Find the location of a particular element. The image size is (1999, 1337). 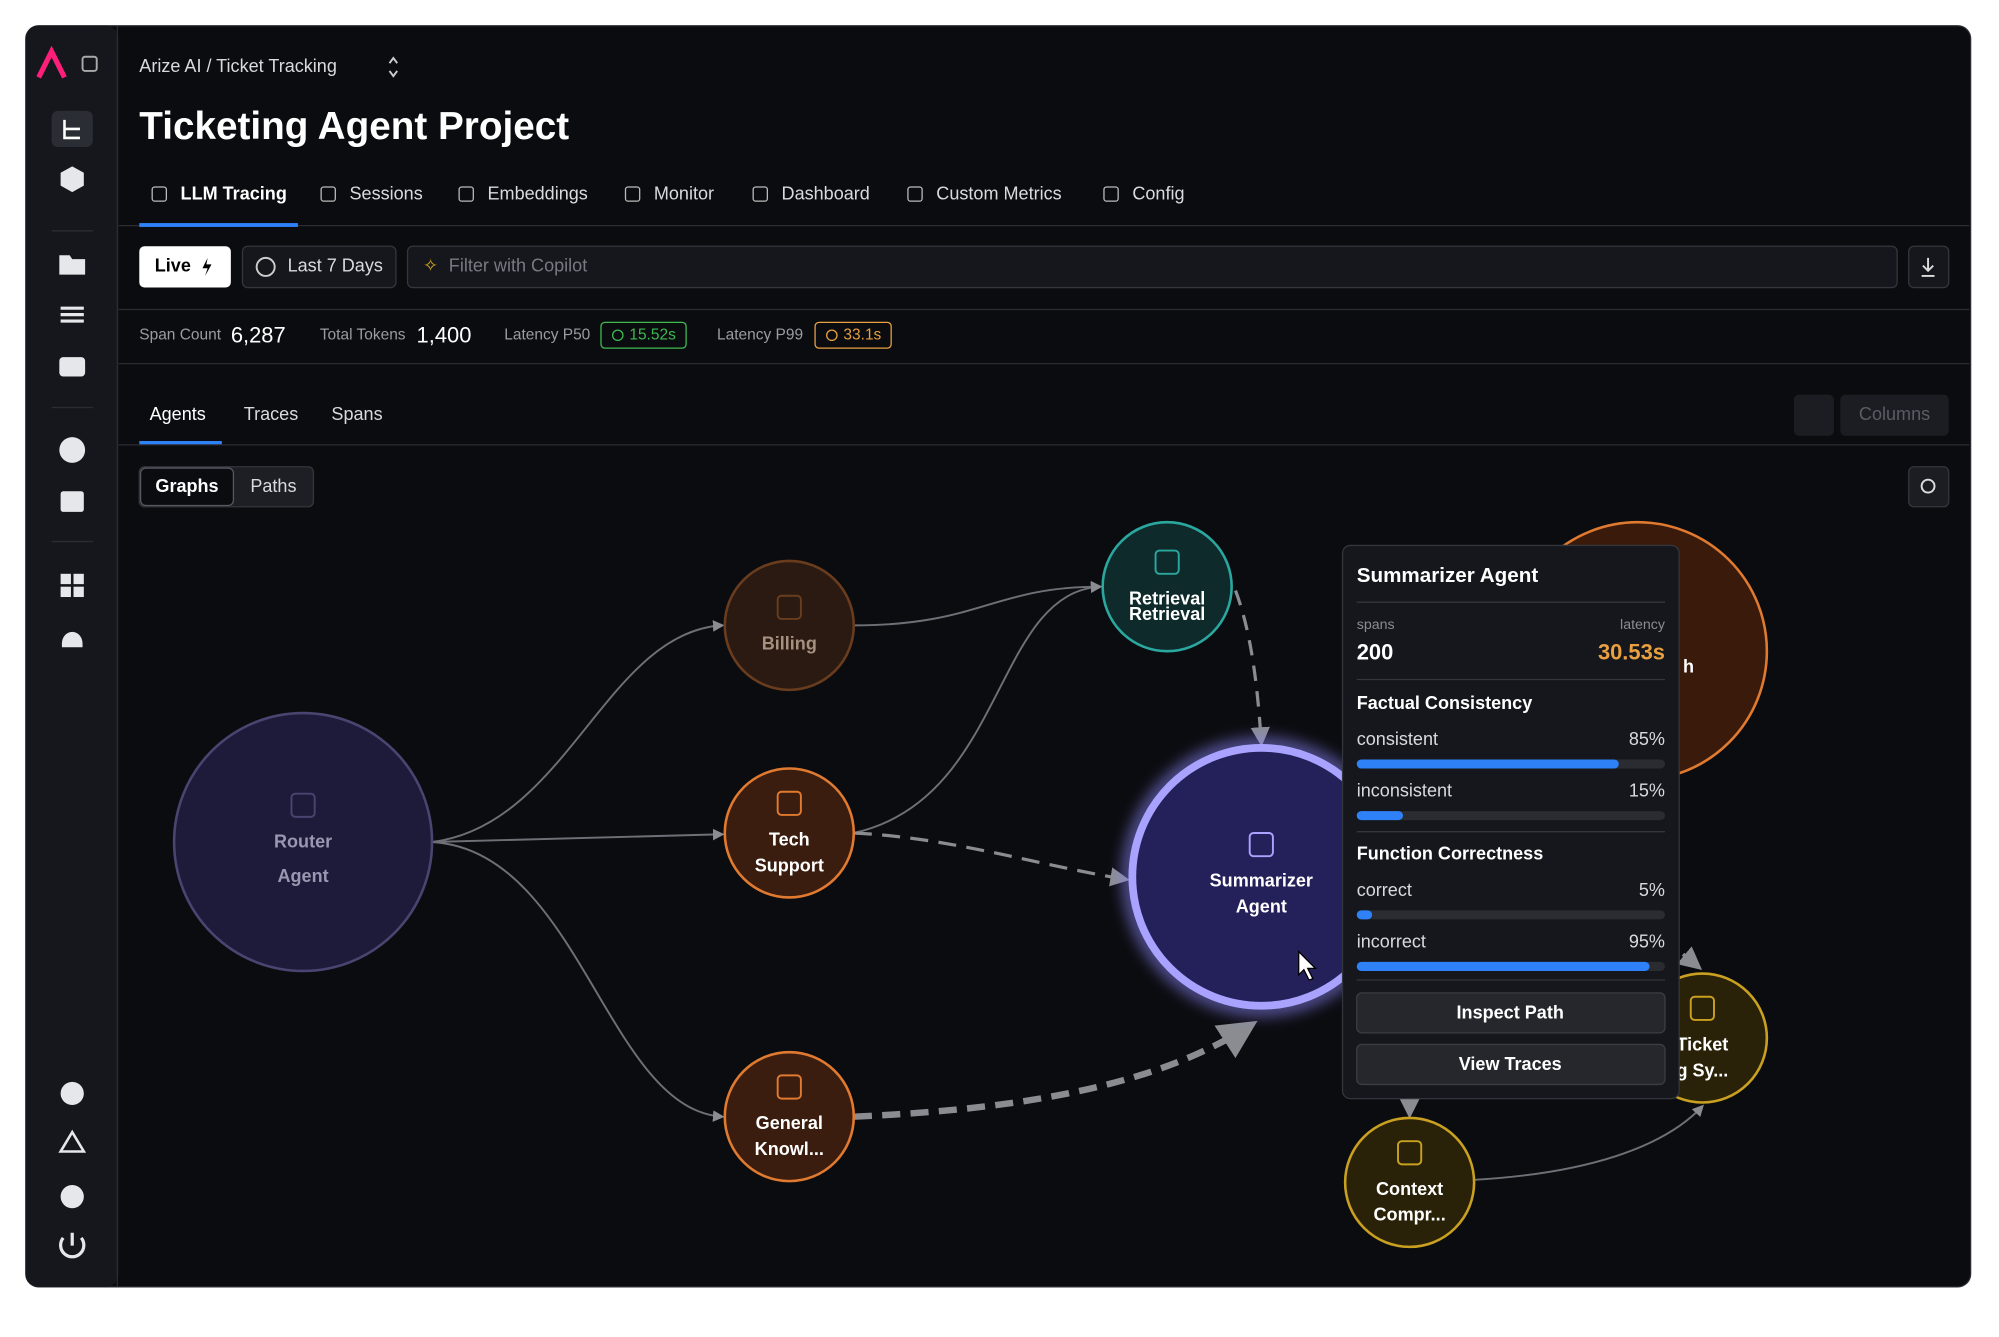

tab-underline is located at coordinates (218, 225).